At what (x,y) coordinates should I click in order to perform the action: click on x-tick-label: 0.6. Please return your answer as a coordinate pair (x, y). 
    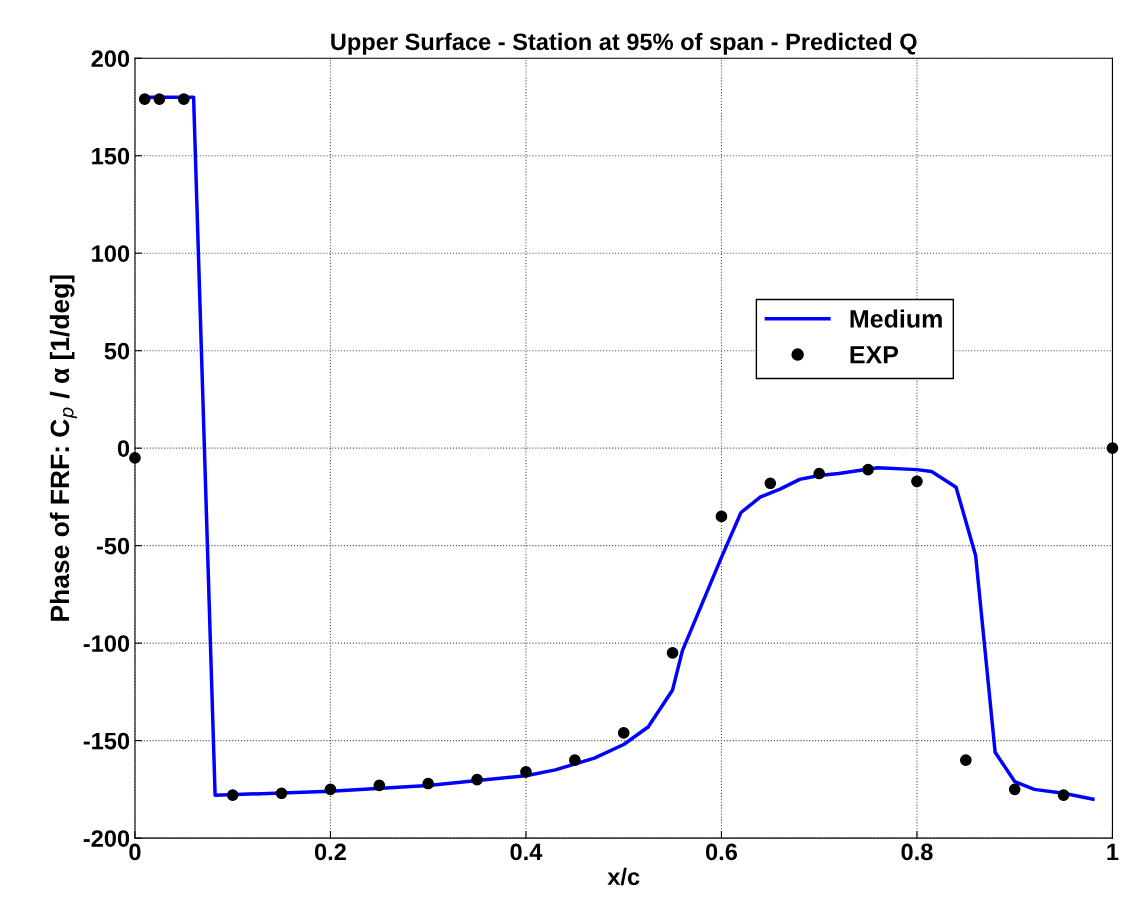
    Looking at the image, I should click on (721, 852).